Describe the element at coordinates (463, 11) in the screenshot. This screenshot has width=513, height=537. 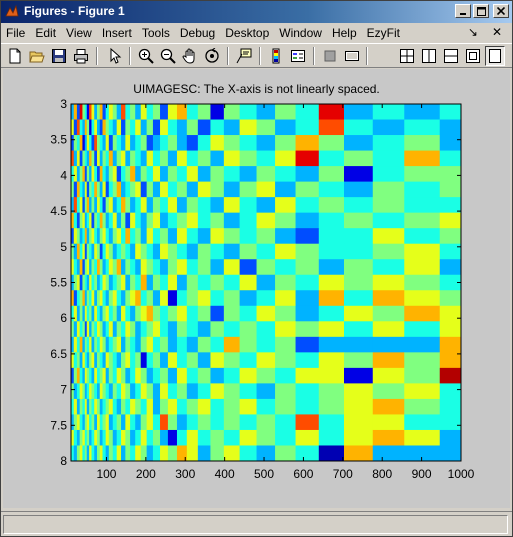
I see `minimize-button` at that location.